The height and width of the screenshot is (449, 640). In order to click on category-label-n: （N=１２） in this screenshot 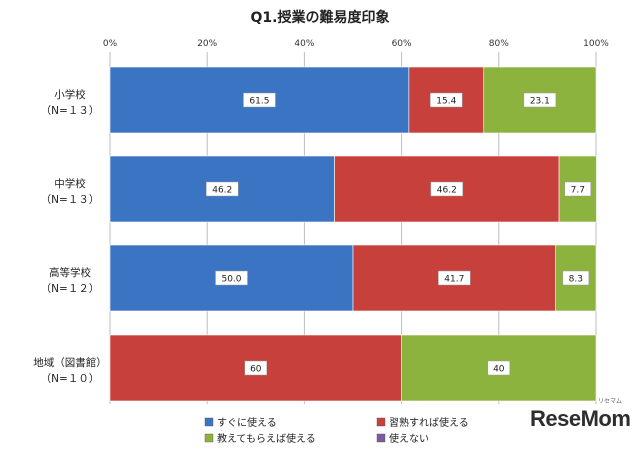, I will do `click(70, 289)`.